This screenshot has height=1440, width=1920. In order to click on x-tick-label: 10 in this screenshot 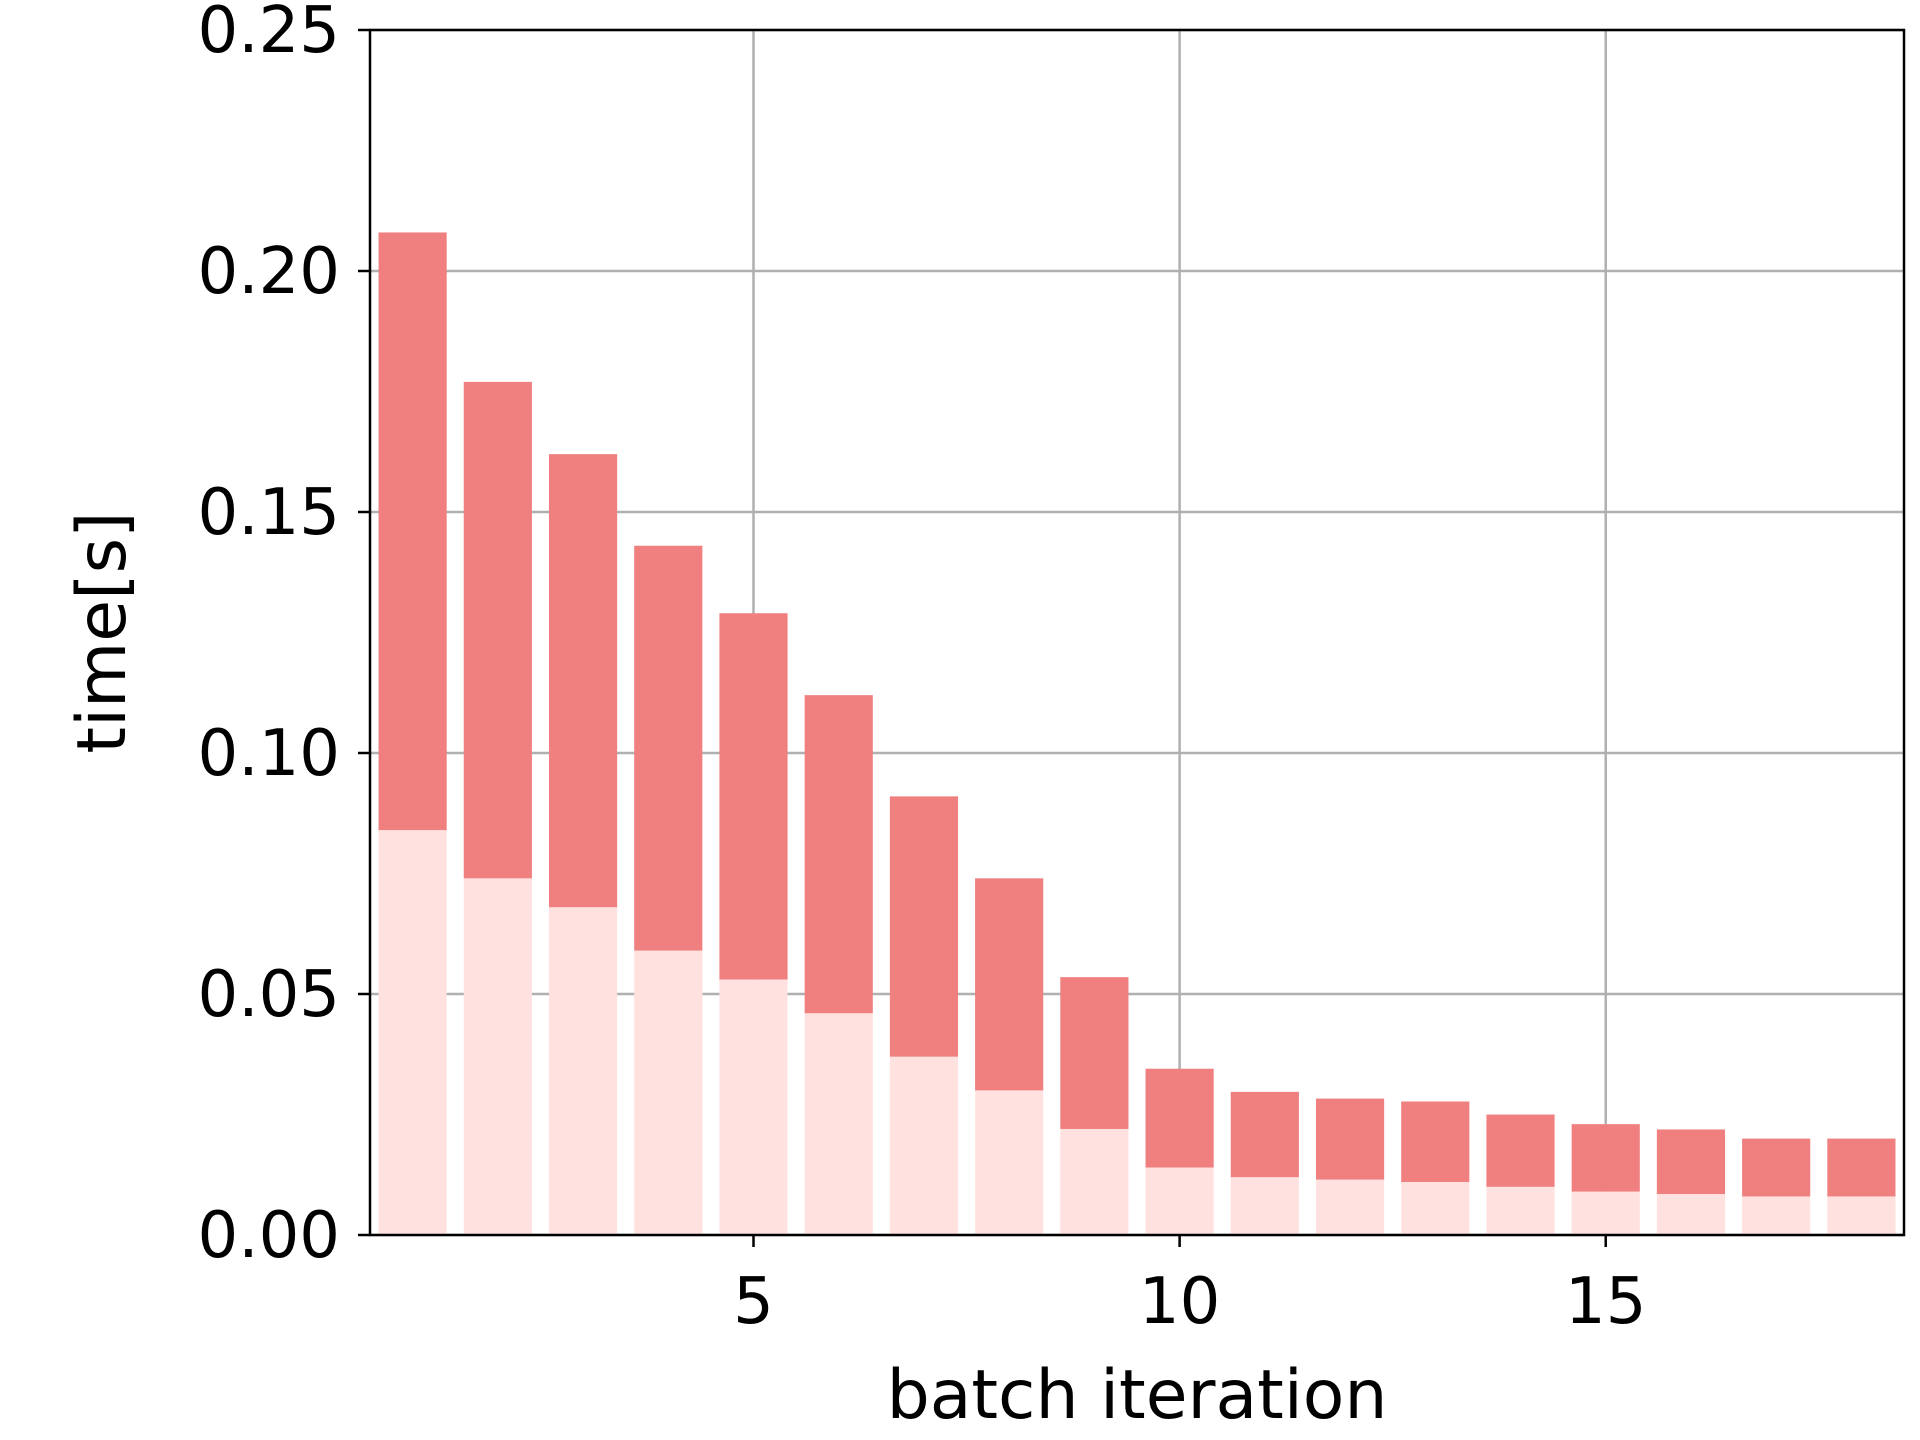, I will do `click(1179, 1302)`.